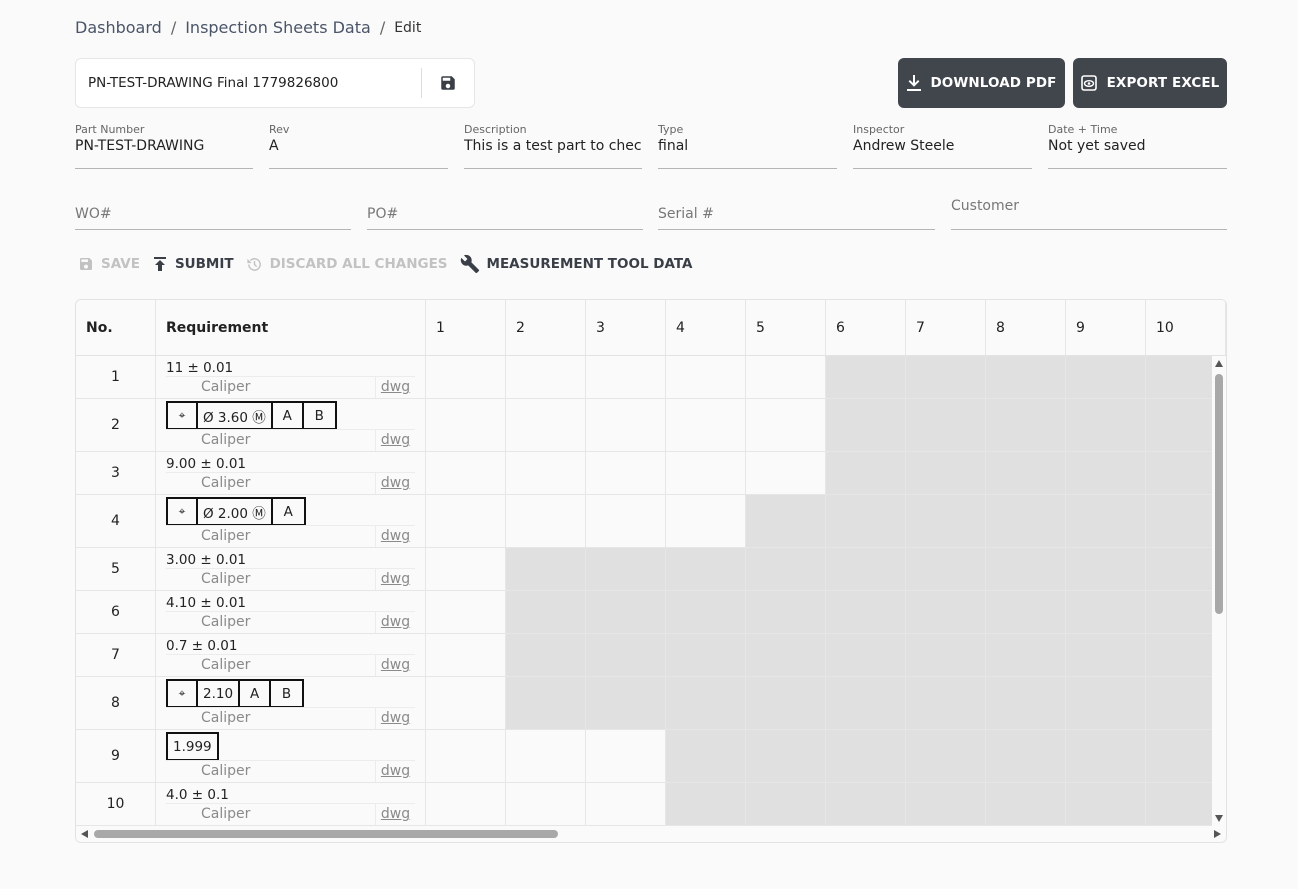  What do you see at coordinates (1186, 327) in the screenshot?
I see `header-col-10: 10` at bounding box center [1186, 327].